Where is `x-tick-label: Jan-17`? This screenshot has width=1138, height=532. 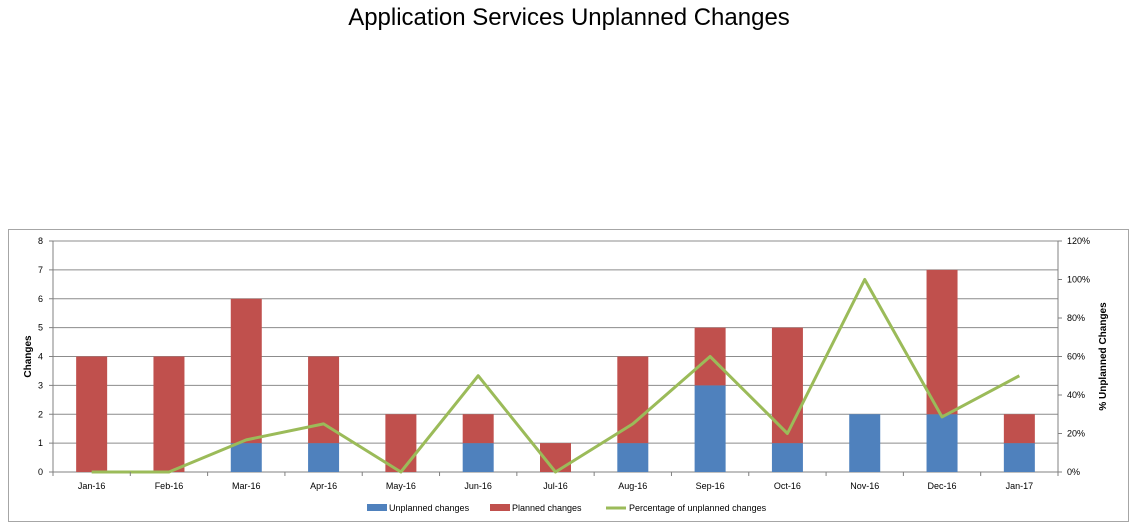
x-tick-label: Jan-17 is located at coordinates (1020, 486).